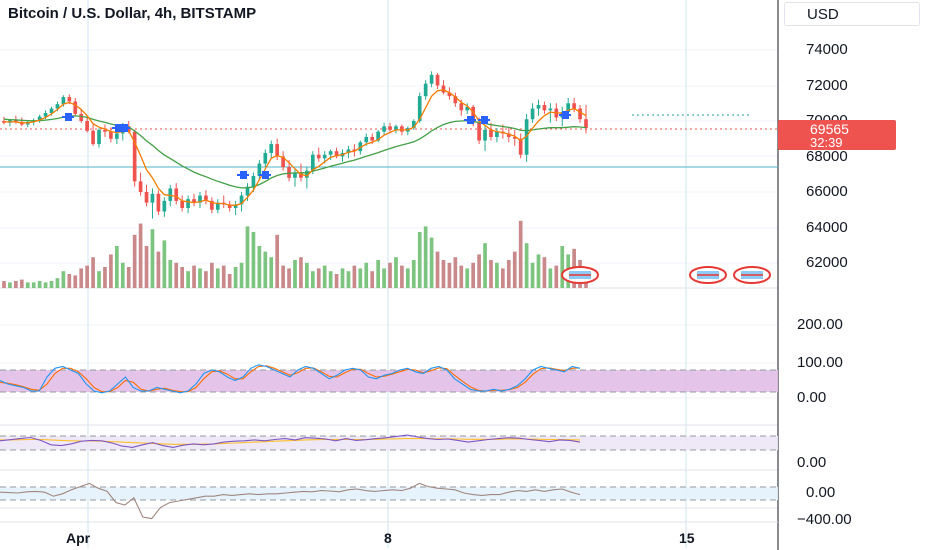  What do you see at coordinates (295, 147) in the screenshot?
I see `moving-average-fast` at bounding box center [295, 147].